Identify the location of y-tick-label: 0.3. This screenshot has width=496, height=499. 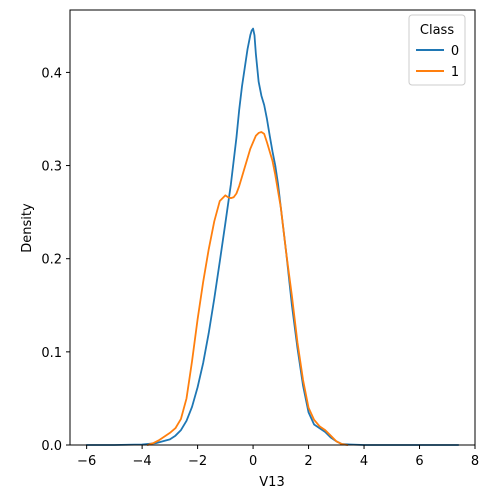
(51, 167).